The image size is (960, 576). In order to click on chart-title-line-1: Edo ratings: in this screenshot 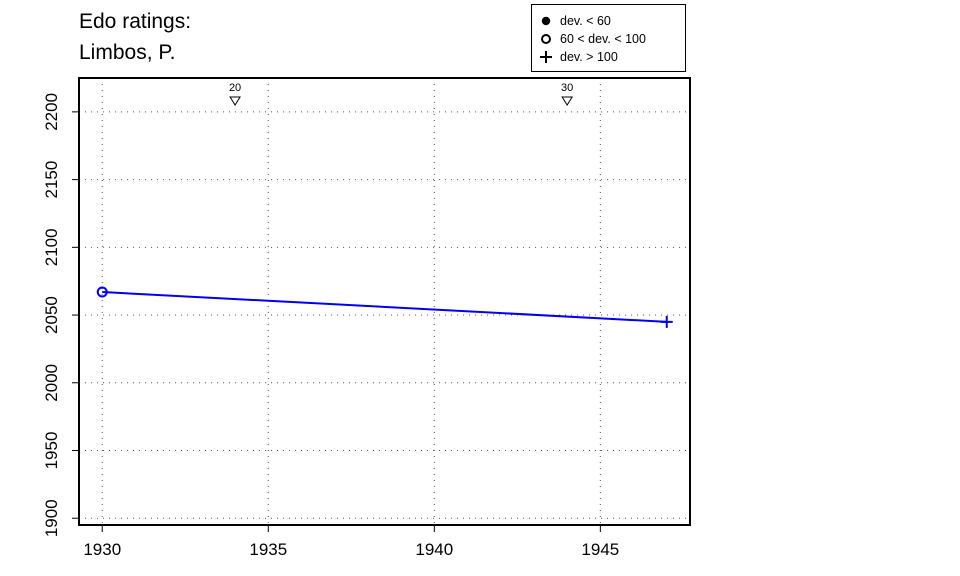, I will do `click(135, 21)`.